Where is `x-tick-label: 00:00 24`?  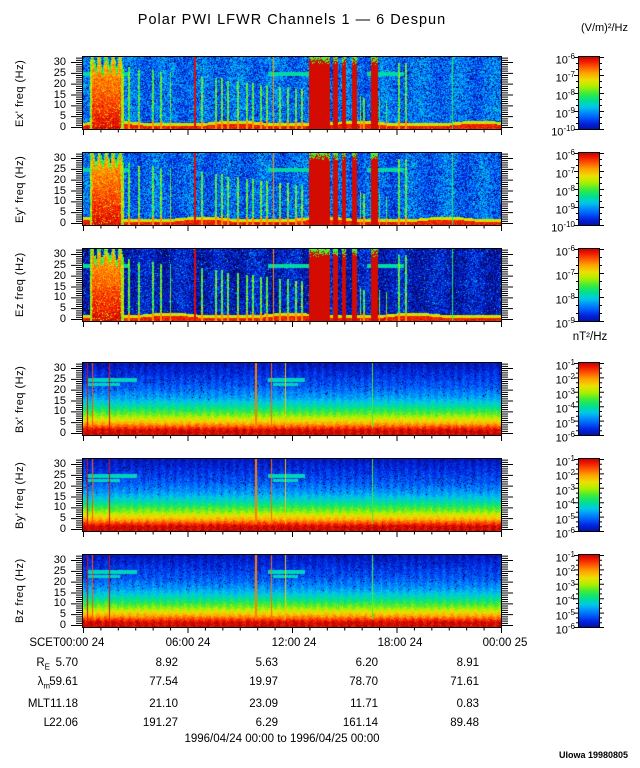
x-tick-label: 00:00 24 is located at coordinates (82, 643).